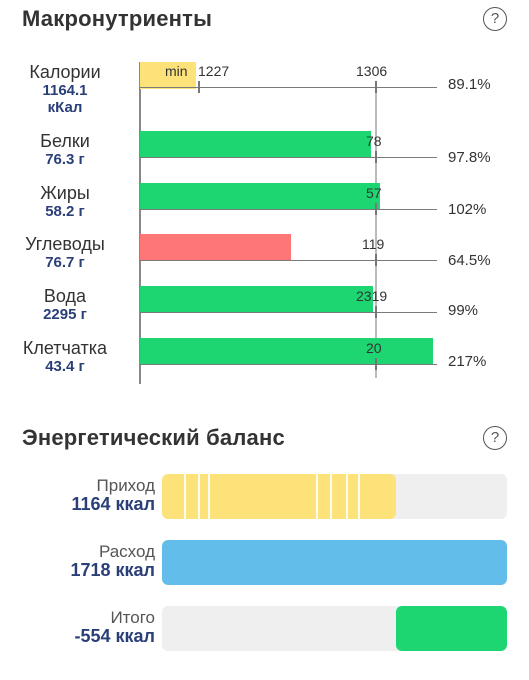 The height and width of the screenshot is (680, 529). I want to click on macros-help-icon: ?, so click(495, 19).